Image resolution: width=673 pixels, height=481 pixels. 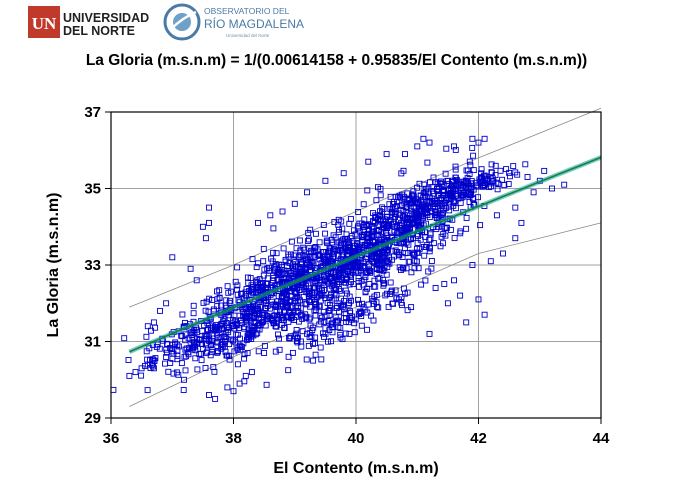 I want to click on universidad-del-norte-logo: UN UNIVERSIDAD DEL NORTE, so click(x=88, y=22).